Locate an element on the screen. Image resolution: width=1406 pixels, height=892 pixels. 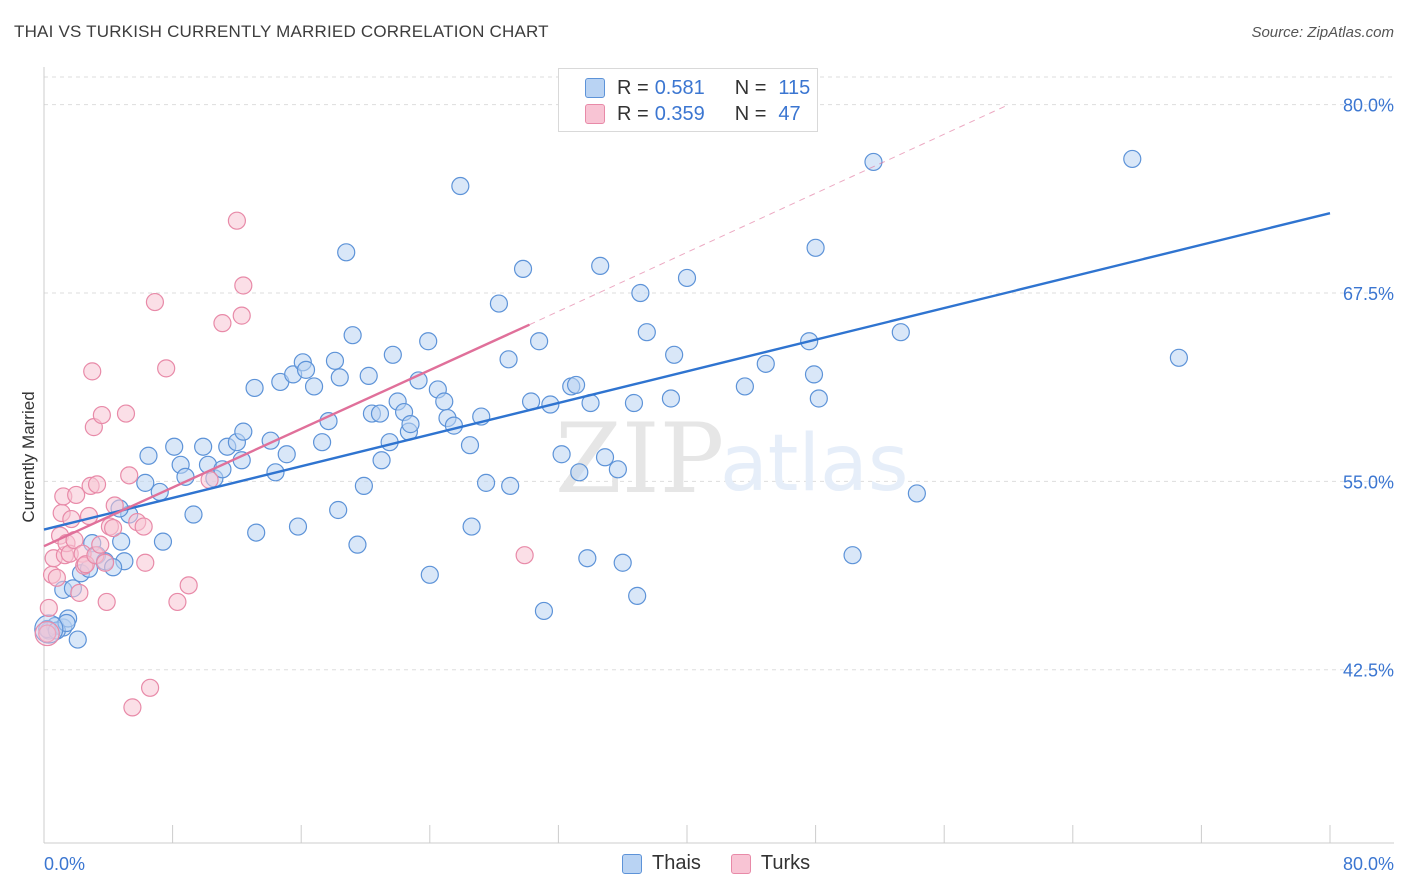
thai-r-value: 0.581 is located at coordinates (679, 87).